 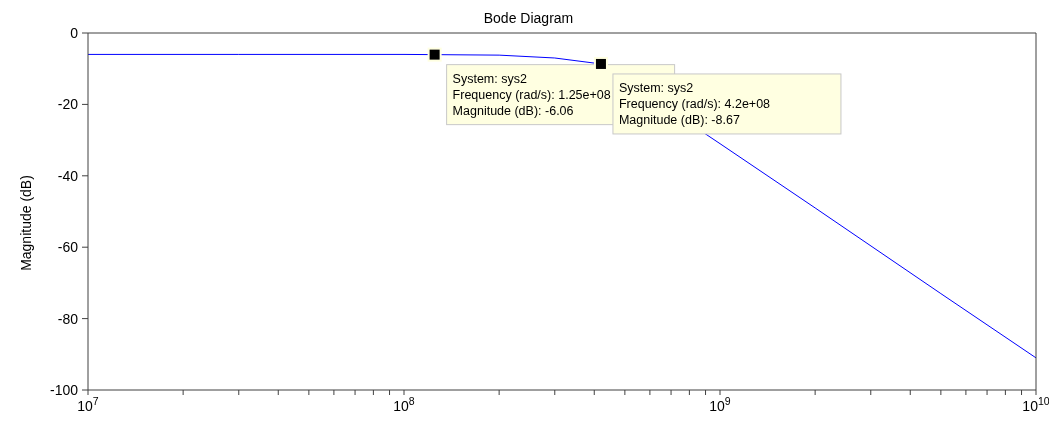 I want to click on annotation: System: sys2 Frequency (rad/s): 1.25e+08 Magnitude (dB): -6.06, so click(x=531, y=94).